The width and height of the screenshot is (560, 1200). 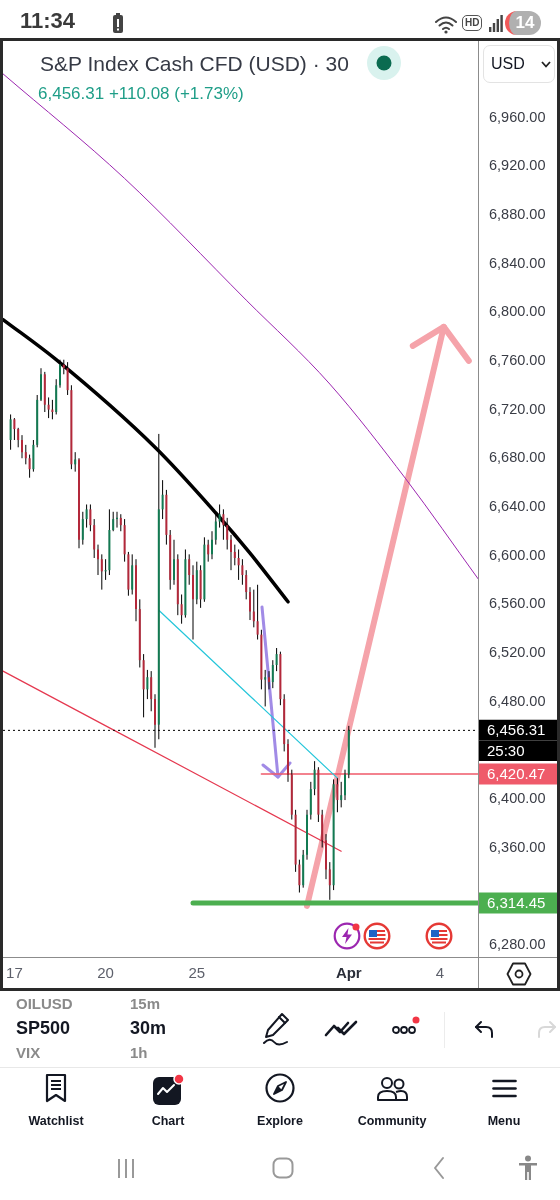 I want to click on y-tick-label: 6,840.00, so click(x=517, y=262).